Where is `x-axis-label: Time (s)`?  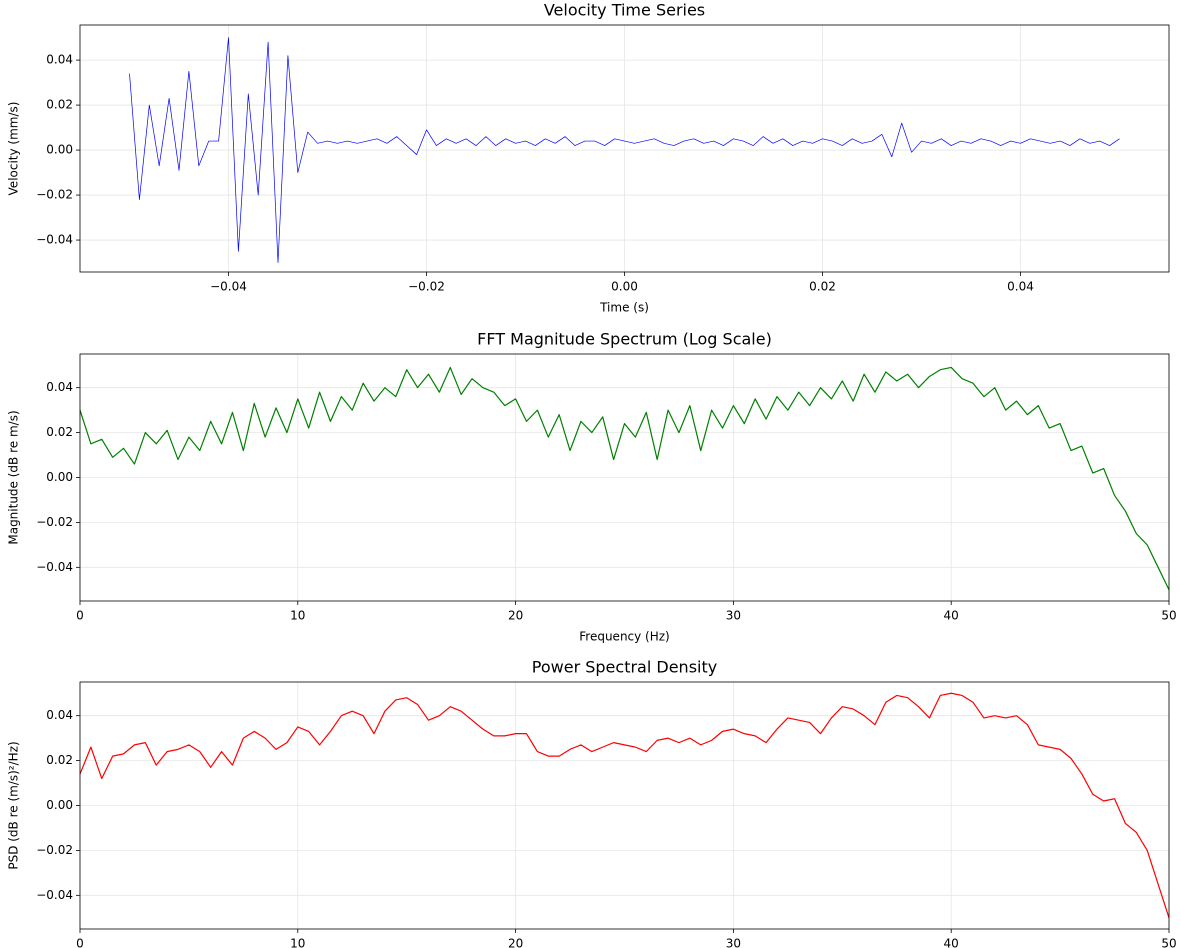
x-axis-label: Time (s) is located at coordinates (624, 308).